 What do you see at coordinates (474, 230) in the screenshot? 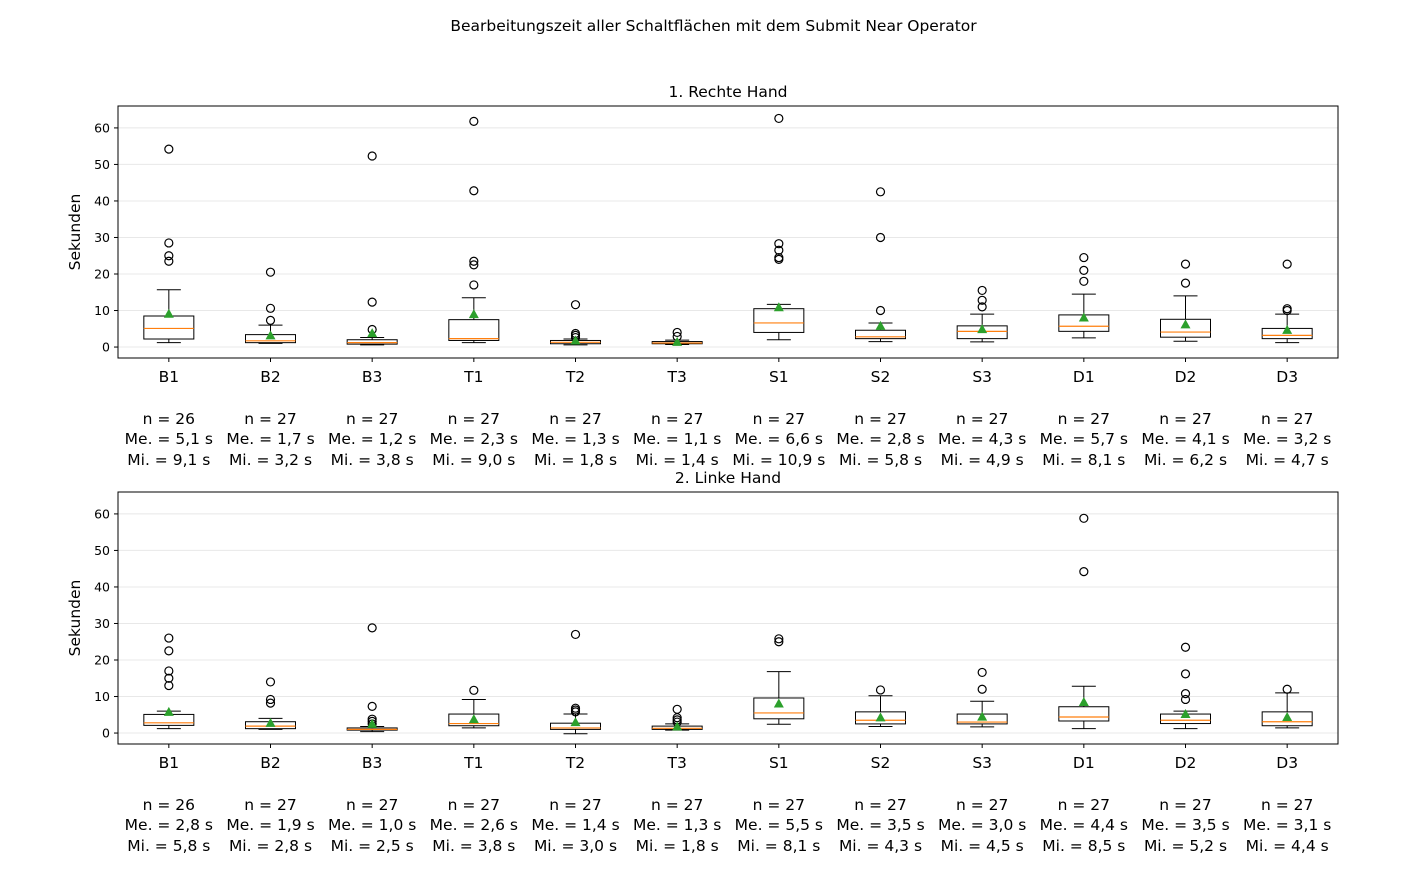
I see `box-T1` at bounding box center [474, 230].